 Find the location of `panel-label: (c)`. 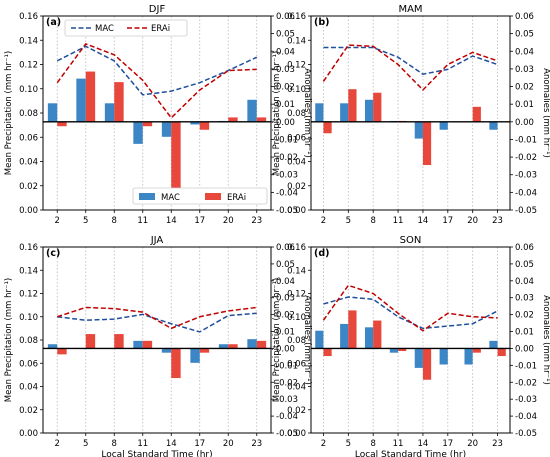

panel-label: (c) is located at coordinates (53, 253).